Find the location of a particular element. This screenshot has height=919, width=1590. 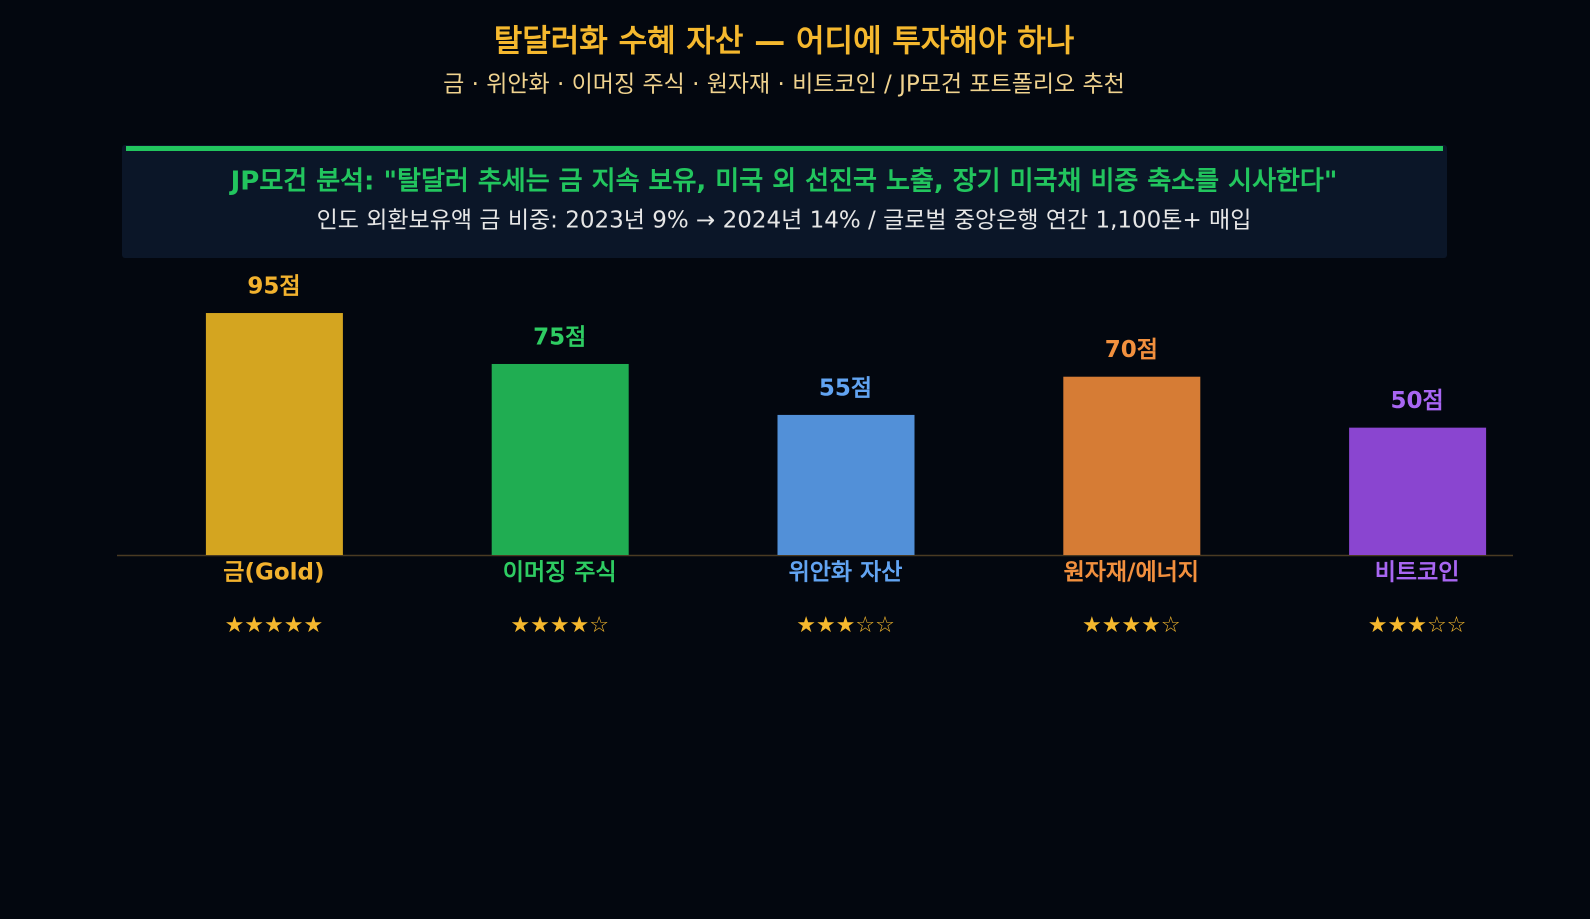

x-tick-label: 위안화 자산 is located at coordinates (846, 573).